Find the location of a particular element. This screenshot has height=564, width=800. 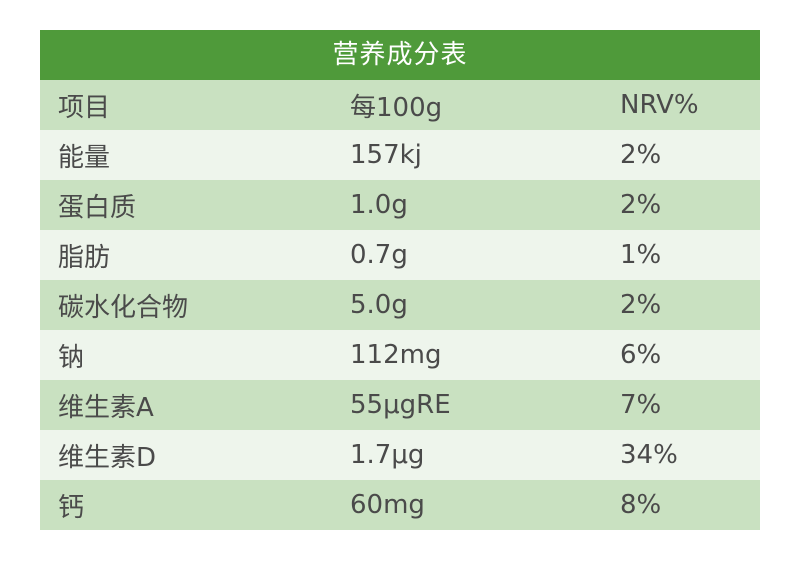

row-amount: 5.0g is located at coordinates (379, 305).